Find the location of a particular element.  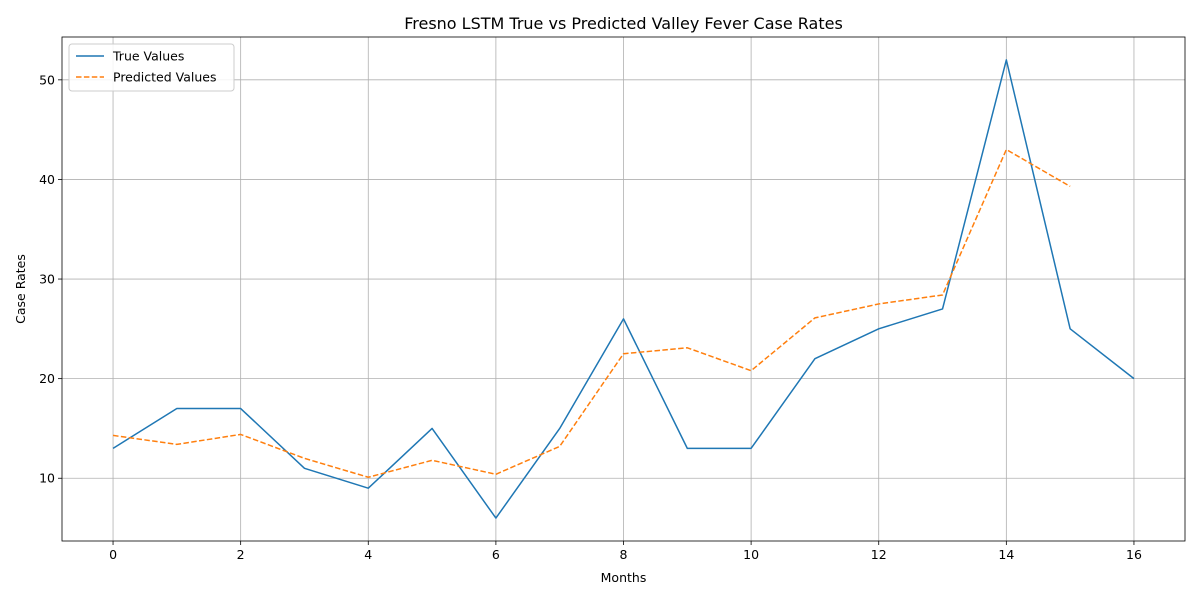

x-tick-label: 2 is located at coordinates (241, 554).